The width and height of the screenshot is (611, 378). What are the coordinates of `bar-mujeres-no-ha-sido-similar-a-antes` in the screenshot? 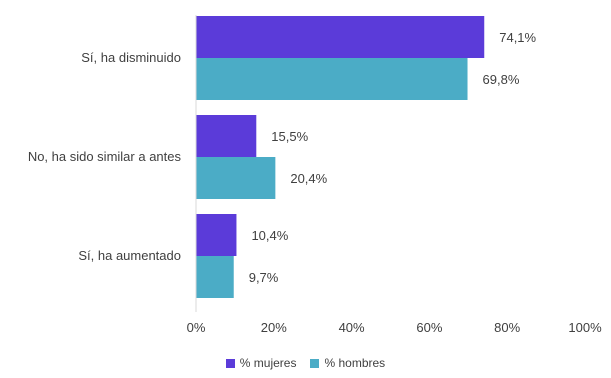 It's located at (226, 136).